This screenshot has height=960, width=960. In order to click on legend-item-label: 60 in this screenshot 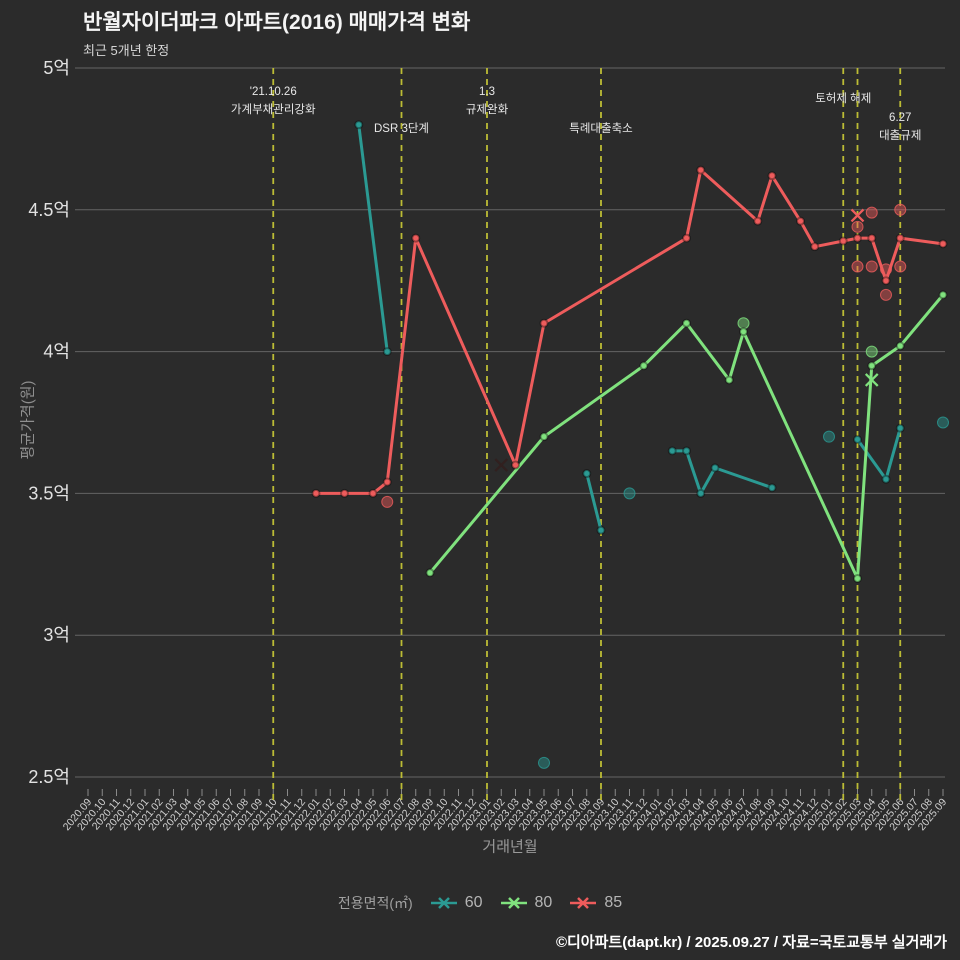, I will do `click(473, 902)`.